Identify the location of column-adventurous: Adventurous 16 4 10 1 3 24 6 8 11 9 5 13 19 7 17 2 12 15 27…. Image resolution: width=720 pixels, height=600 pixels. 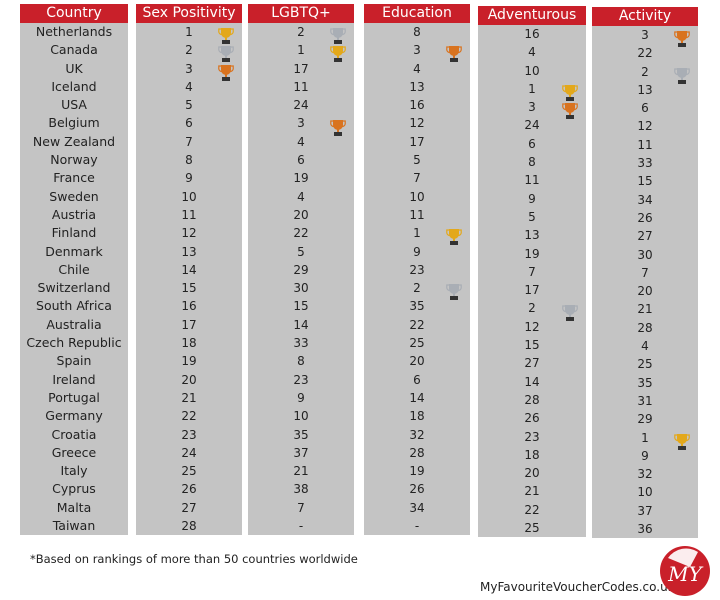
(532, 272).